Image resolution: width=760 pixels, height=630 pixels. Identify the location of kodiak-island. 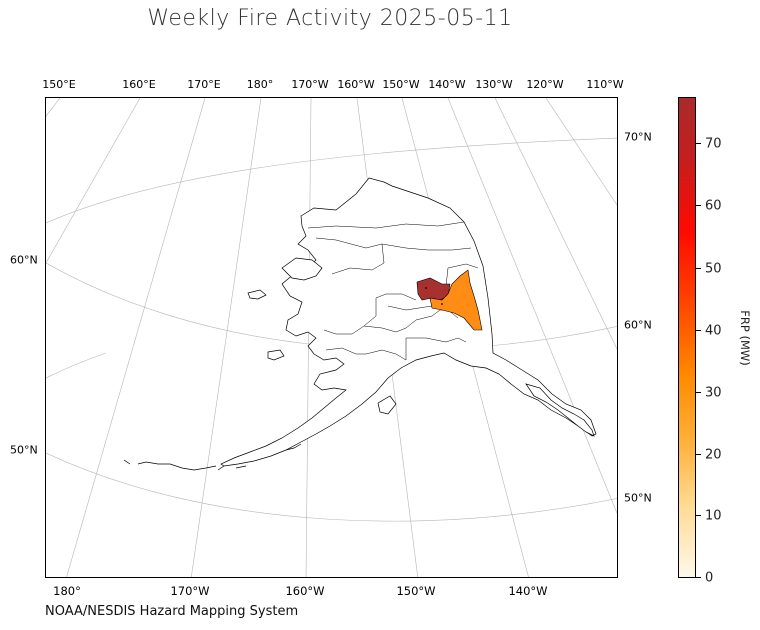
(387, 405).